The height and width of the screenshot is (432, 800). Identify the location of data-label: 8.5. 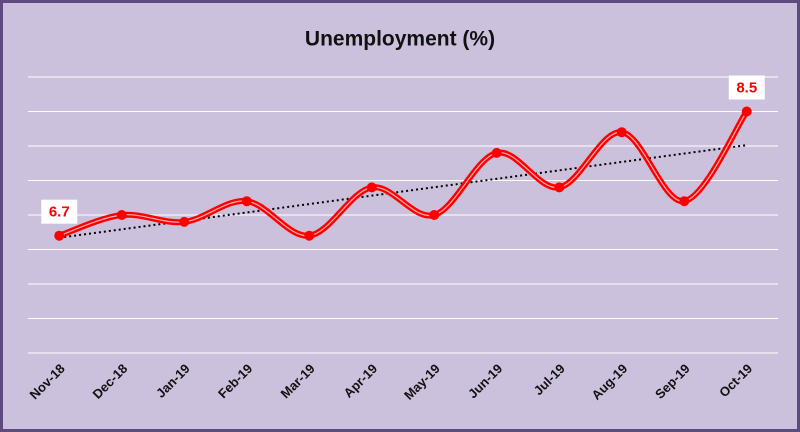
(746, 87).